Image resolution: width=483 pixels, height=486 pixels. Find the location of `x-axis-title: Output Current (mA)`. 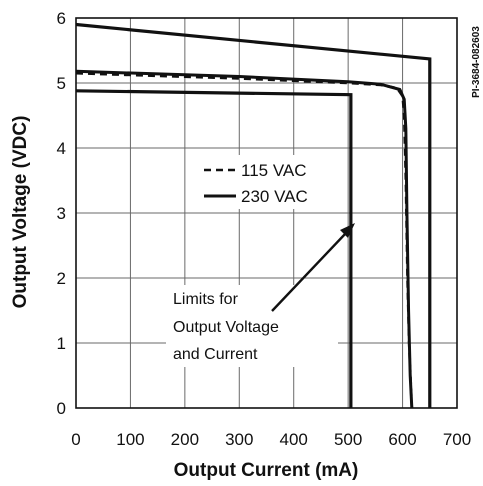

x-axis-title: Output Current (mA) is located at coordinates (266, 470).